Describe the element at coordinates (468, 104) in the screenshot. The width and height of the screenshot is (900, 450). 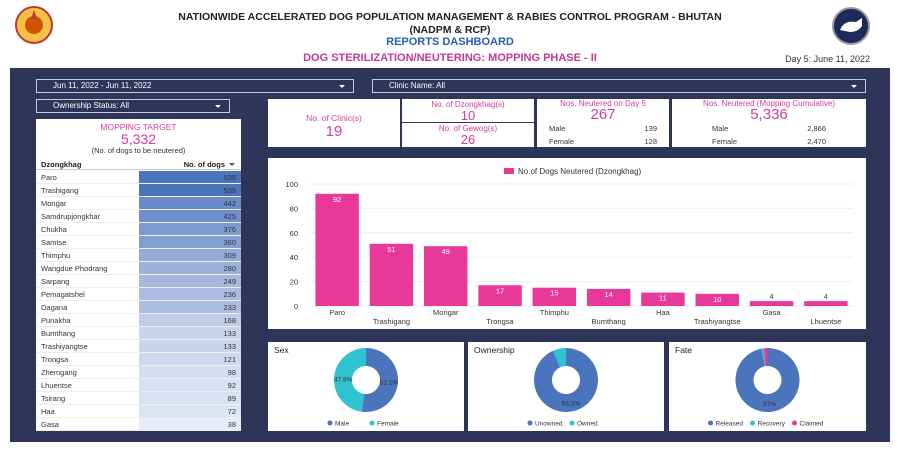
I see `dzongkhag-label: No. of Dzongkhag(s)` at that location.